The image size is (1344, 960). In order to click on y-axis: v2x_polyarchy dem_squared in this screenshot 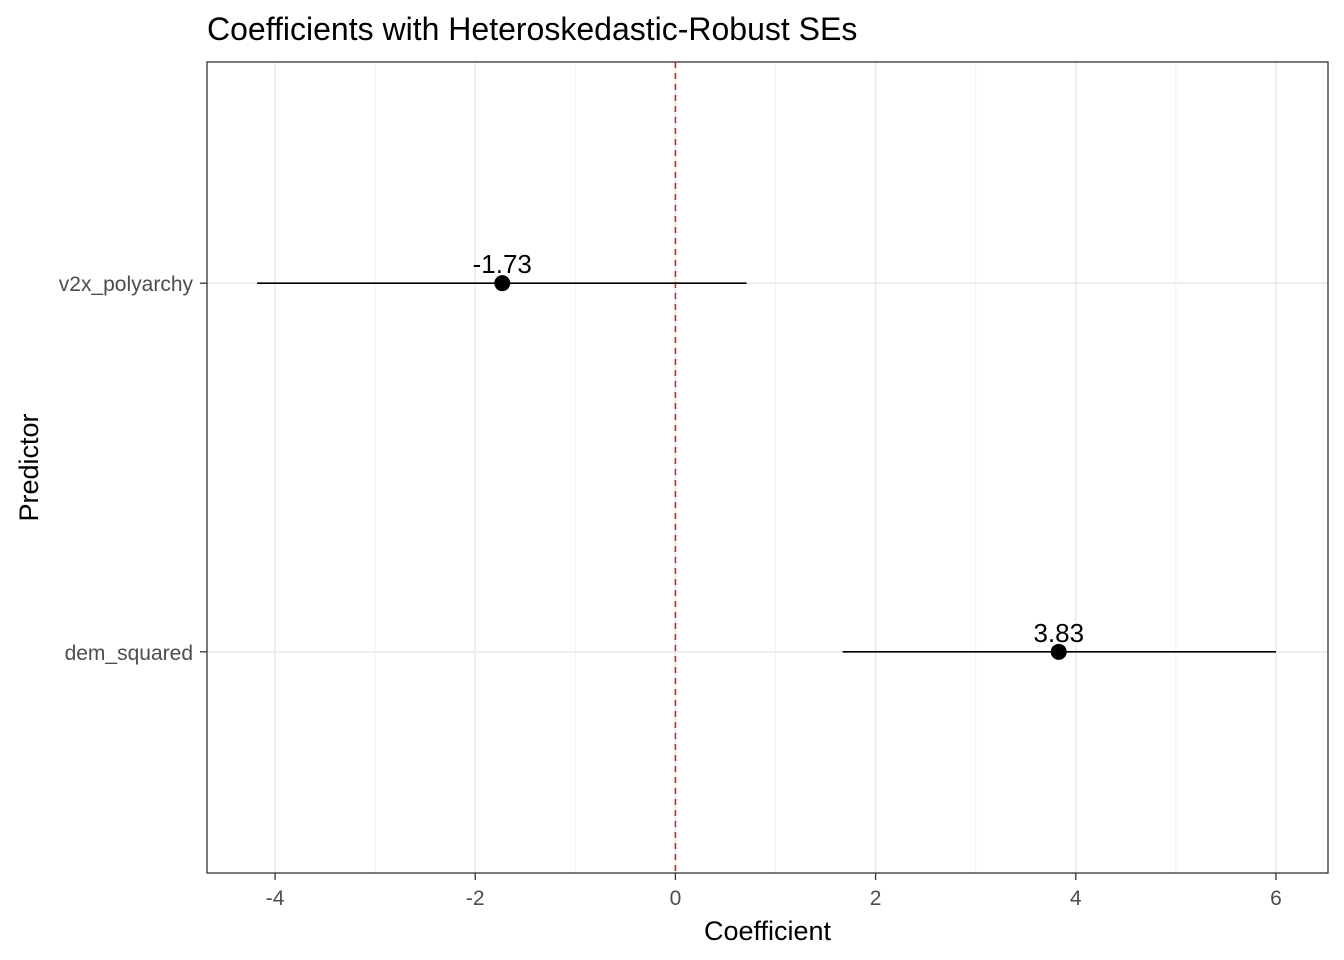, I will do `click(133, 469)`.